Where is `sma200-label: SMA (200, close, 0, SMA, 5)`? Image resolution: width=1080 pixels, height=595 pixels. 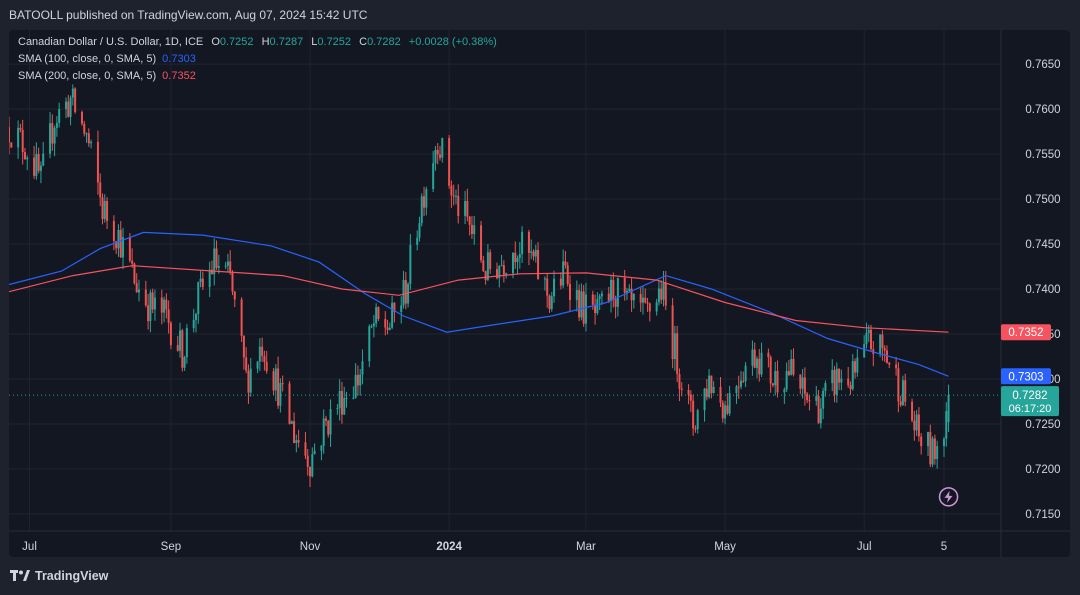
sma200-label: SMA (200, close, 0, SMA, 5) is located at coordinates (87, 76).